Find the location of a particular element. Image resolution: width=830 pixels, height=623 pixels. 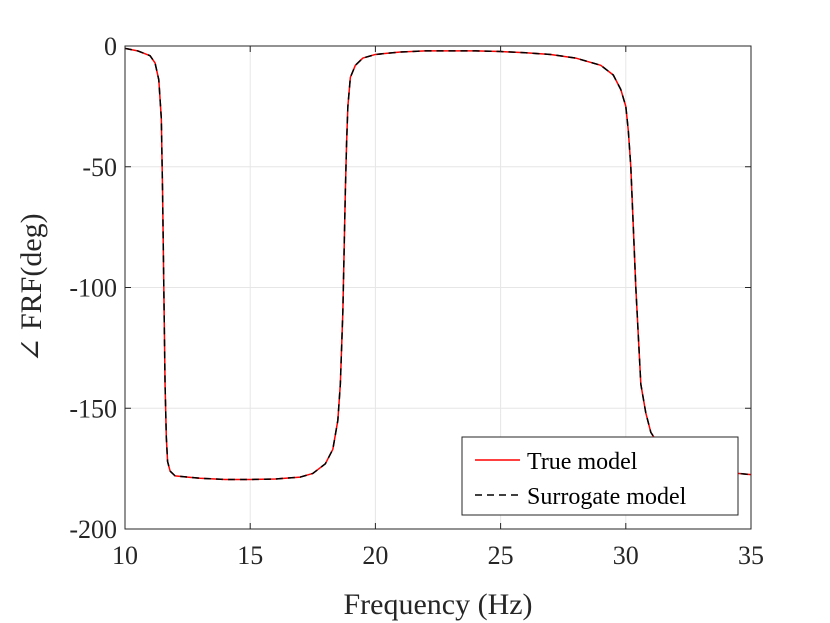

y-tick-label: -50 is located at coordinates (99, 167).